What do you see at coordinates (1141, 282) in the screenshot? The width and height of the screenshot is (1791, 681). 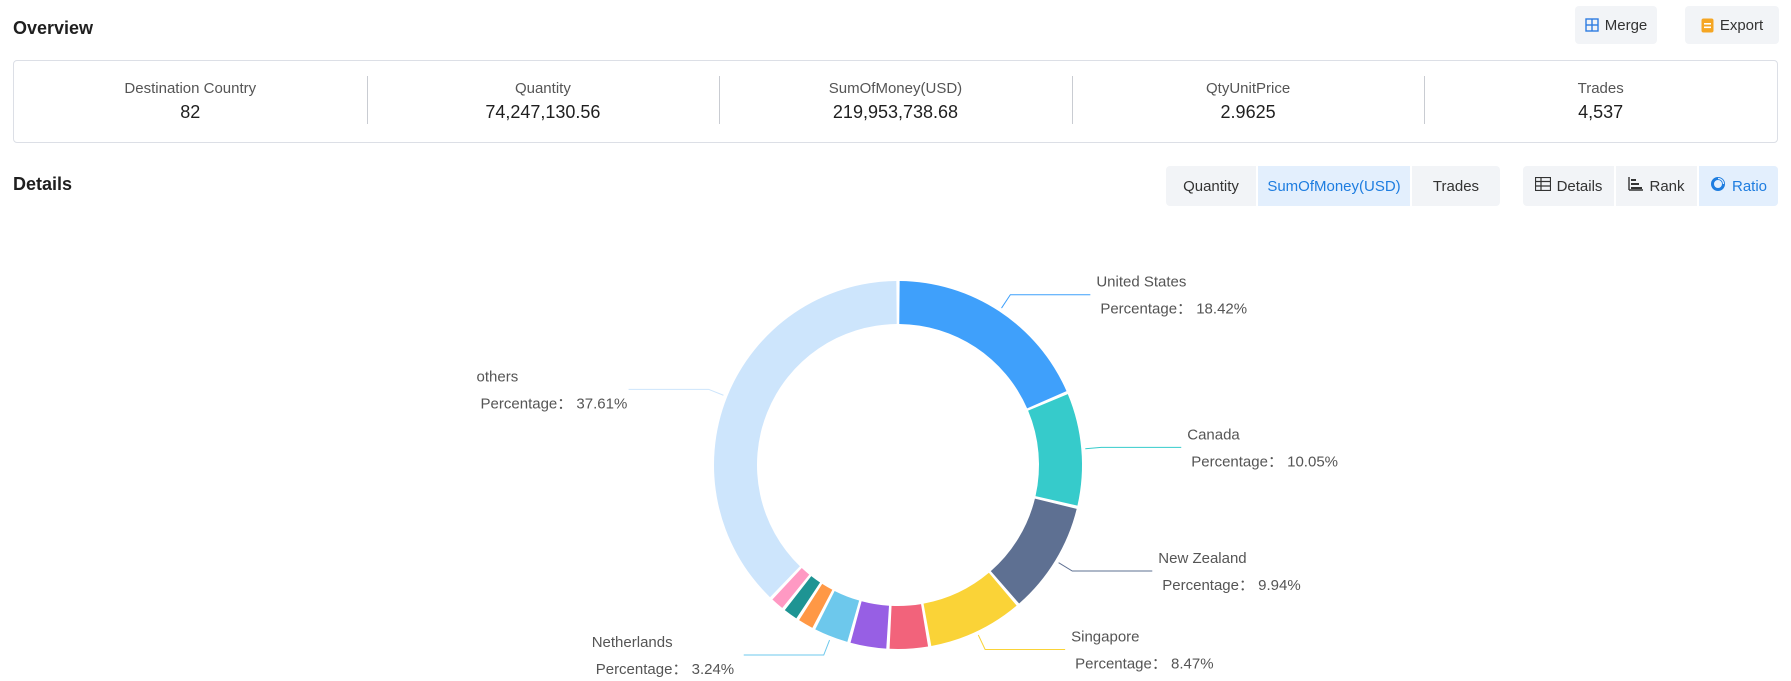 I see `slice-label-united-states: United States` at bounding box center [1141, 282].